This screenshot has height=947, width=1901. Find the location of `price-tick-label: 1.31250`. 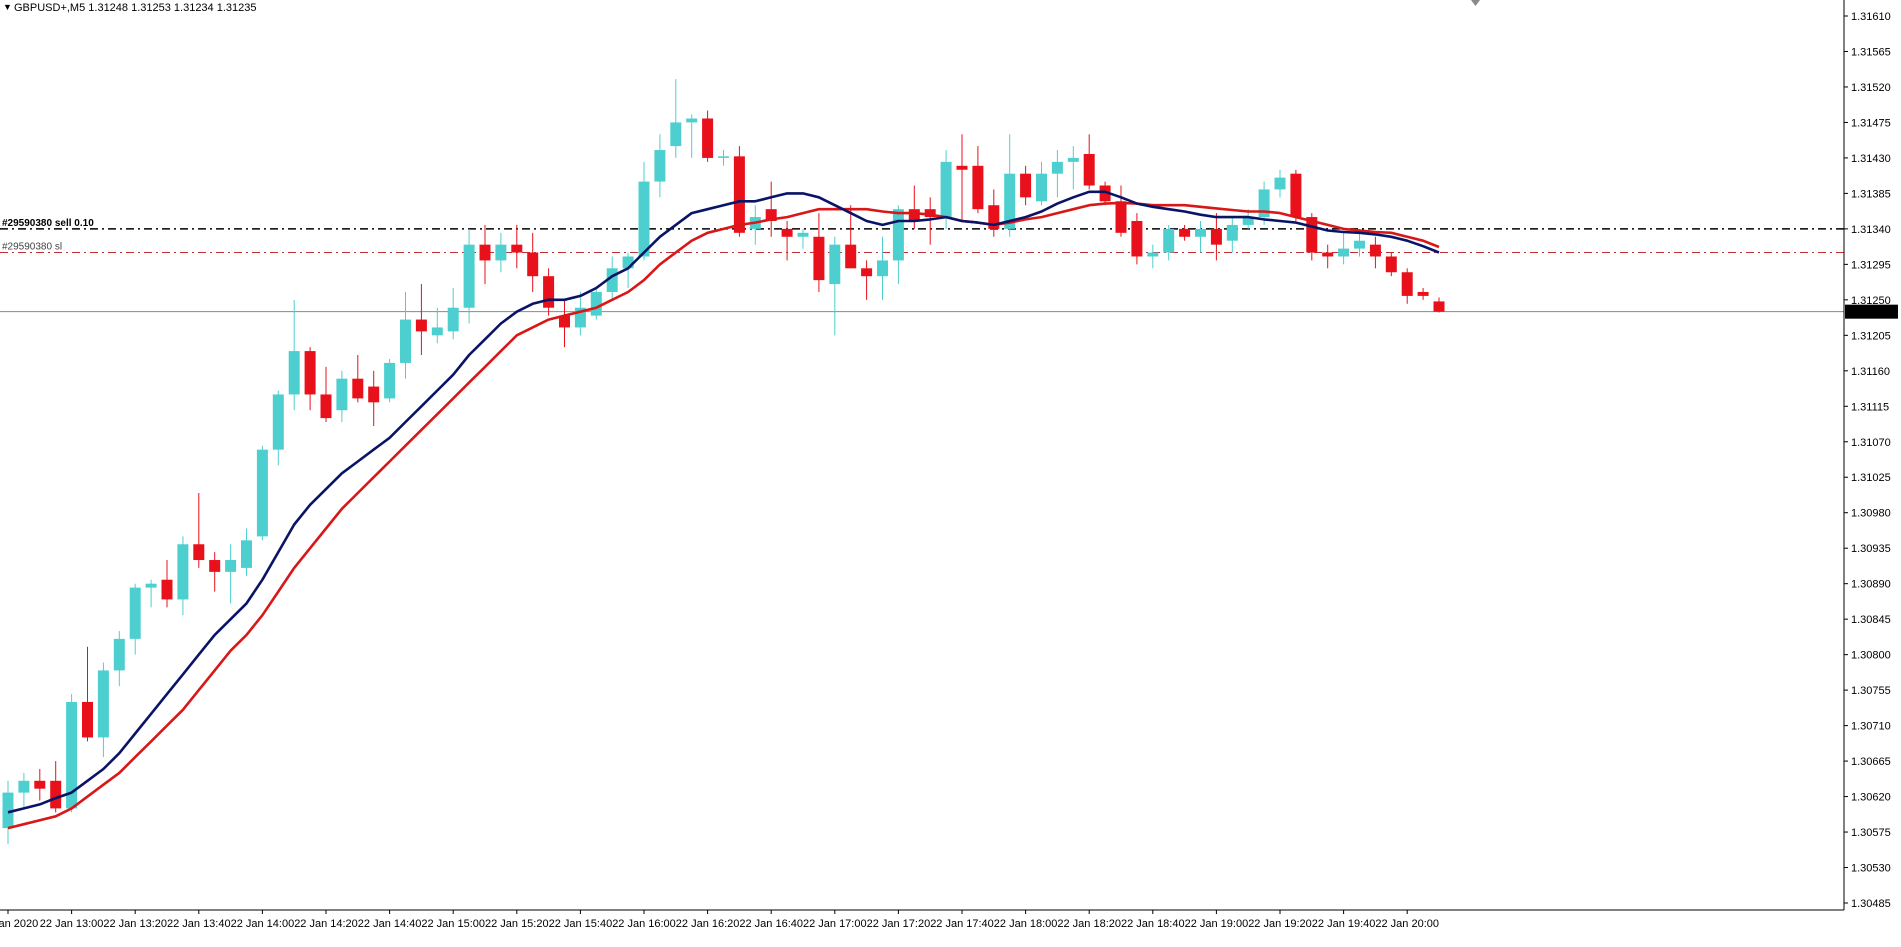

price-tick-label: 1.31250 is located at coordinates (1871, 301).